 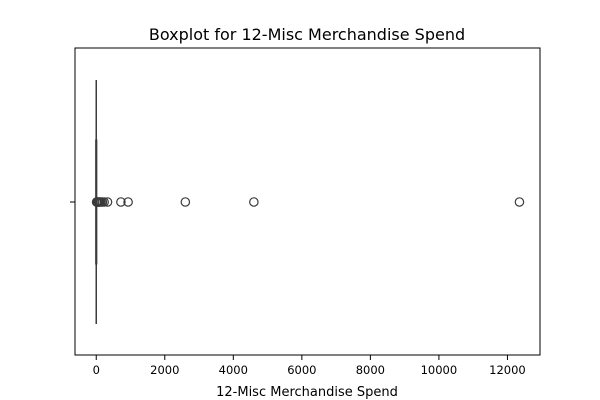 I want to click on x-tick-label: 12000, so click(x=507, y=370).